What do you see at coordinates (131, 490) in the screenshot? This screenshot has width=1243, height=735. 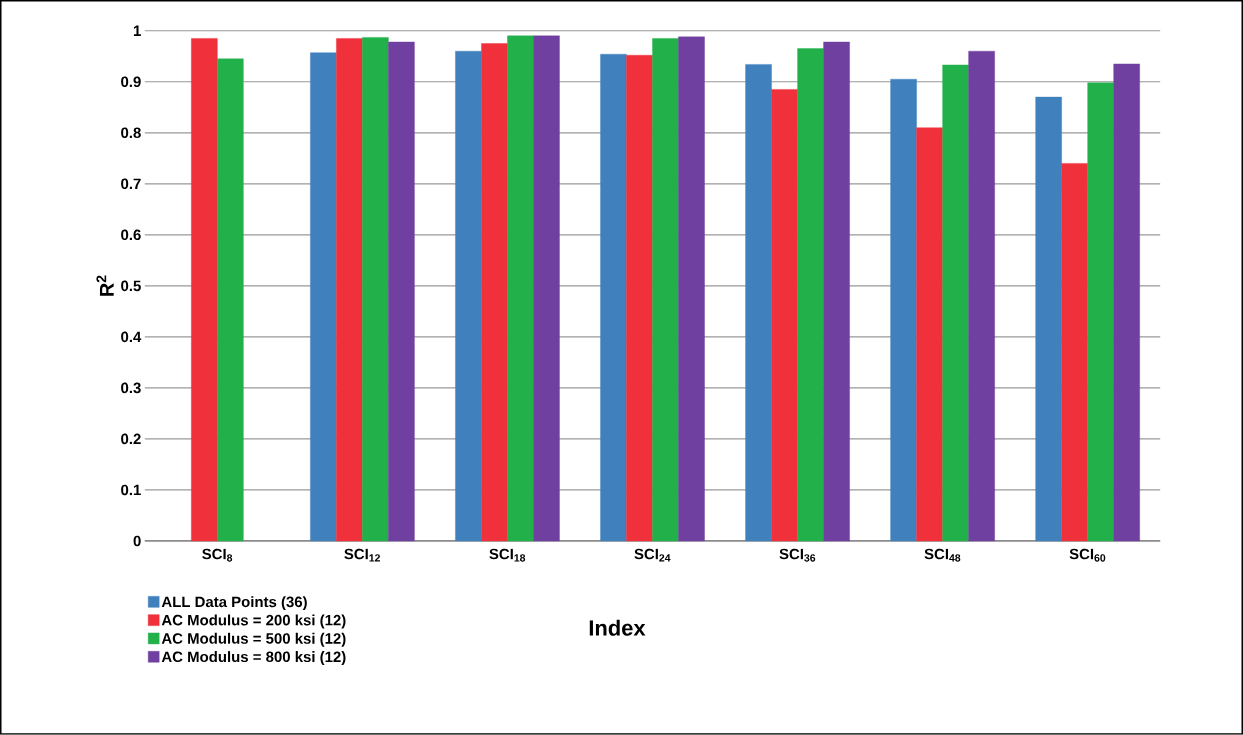 I see `y-tick-label: 0.1` at bounding box center [131, 490].